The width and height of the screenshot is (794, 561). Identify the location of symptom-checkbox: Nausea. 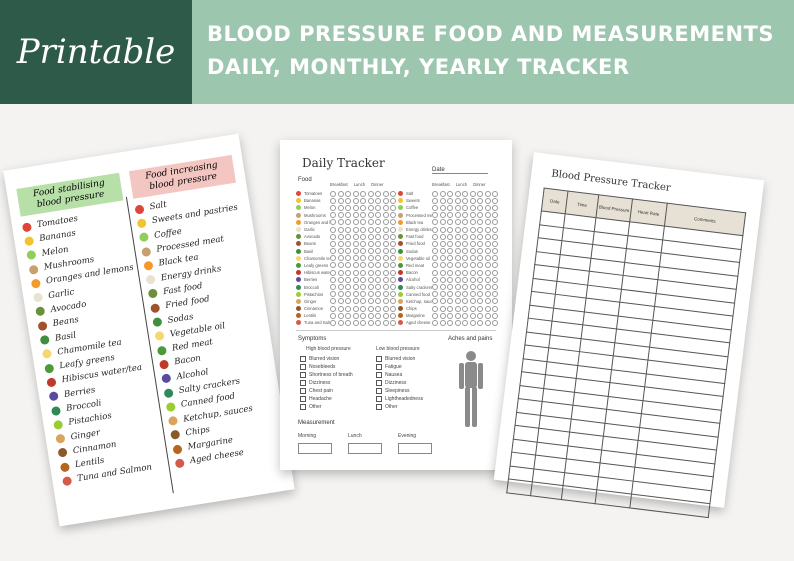
(389, 375).